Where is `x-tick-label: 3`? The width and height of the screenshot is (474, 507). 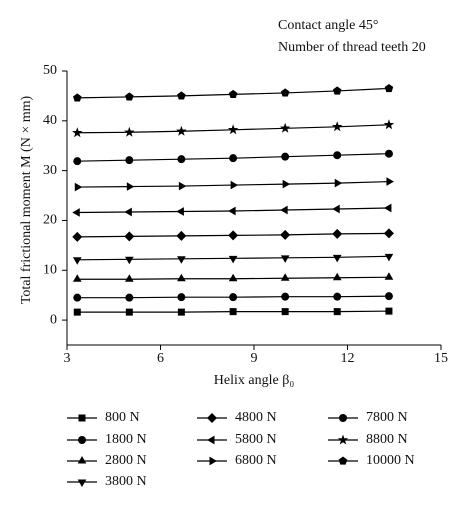 x-tick-label: 3 is located at coordinates (67, 358).